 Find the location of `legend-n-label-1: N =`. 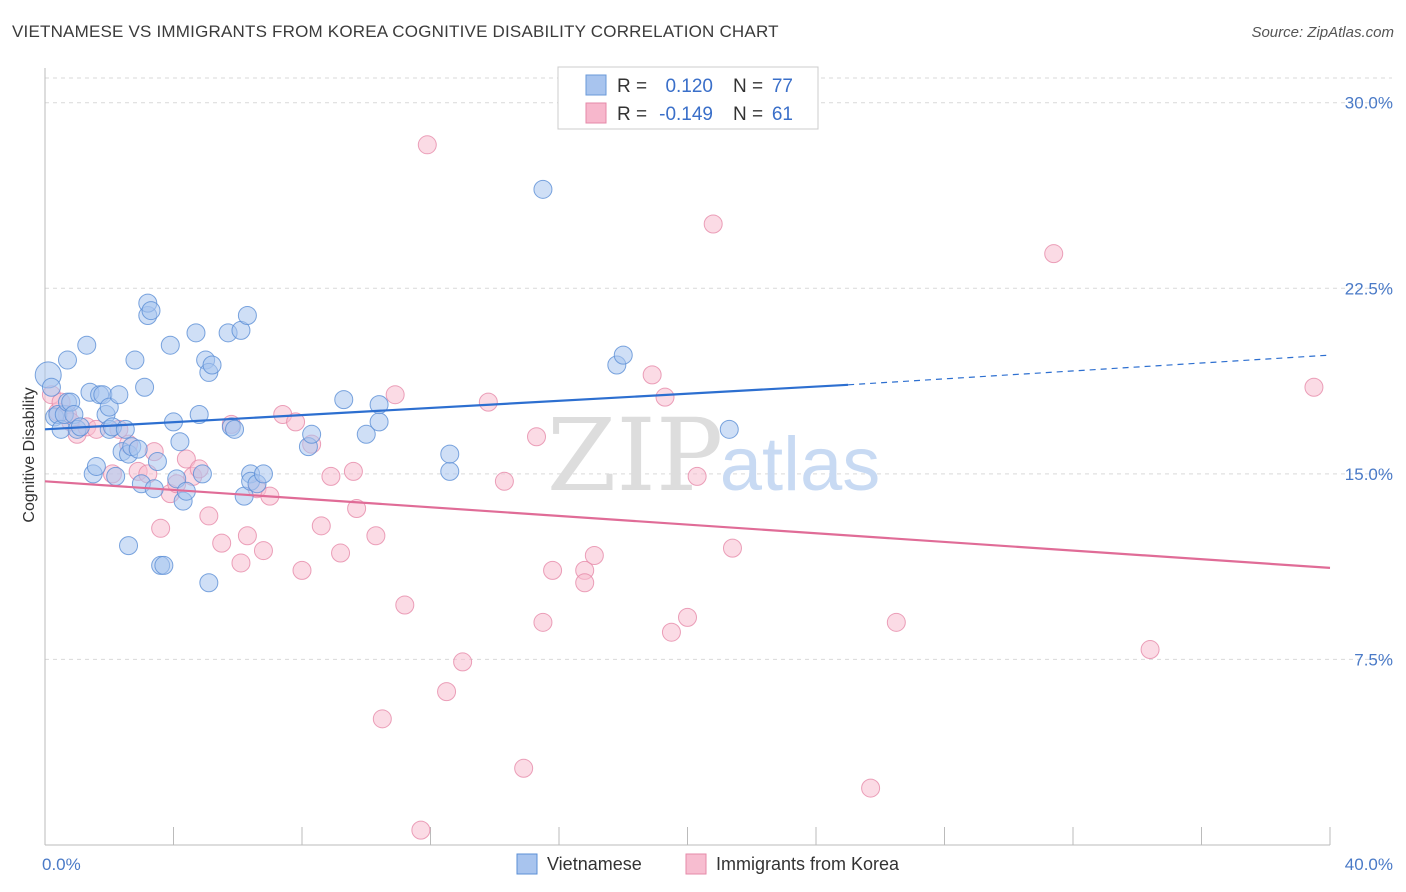

legend-n-label-1: N = is located at coordinates (748, 114).